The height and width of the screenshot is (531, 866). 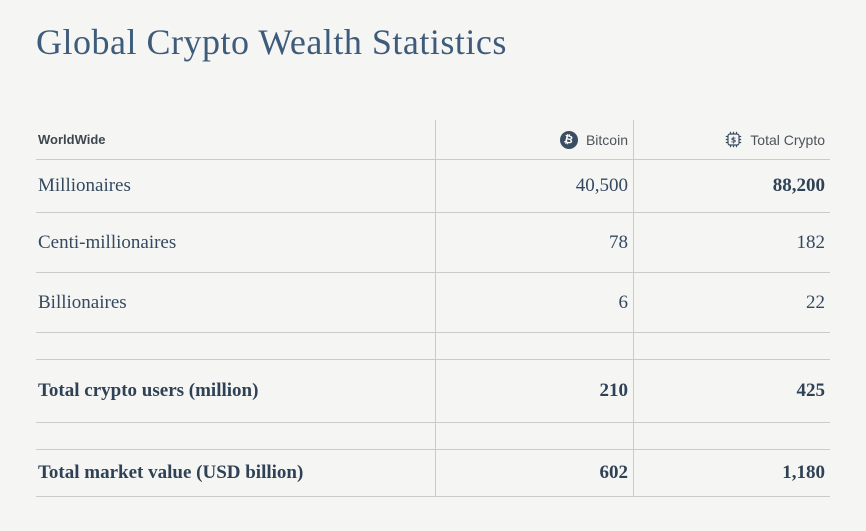 What do you see at coordinates (731, 391) in the screenshot?
I see `total-crypto-value: 425` at bounding box center [731, 391].